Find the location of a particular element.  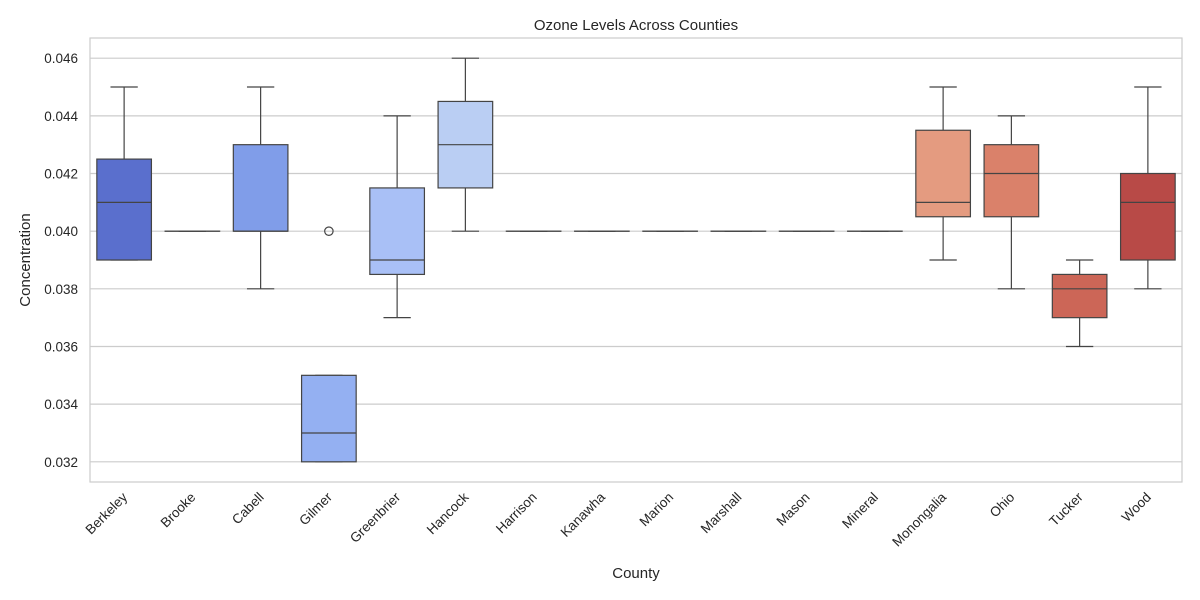

chart-title: Ozone Levels Across Counties is located at coordinates (636, 25).